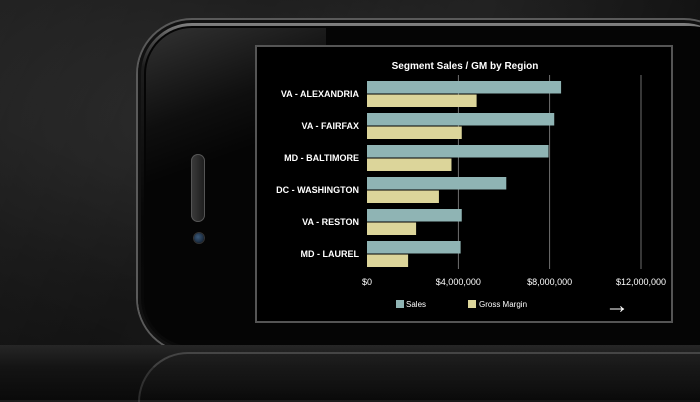 This screenshot has width=700, height=402. I want to click on phone-reflection, so click(419, 377).